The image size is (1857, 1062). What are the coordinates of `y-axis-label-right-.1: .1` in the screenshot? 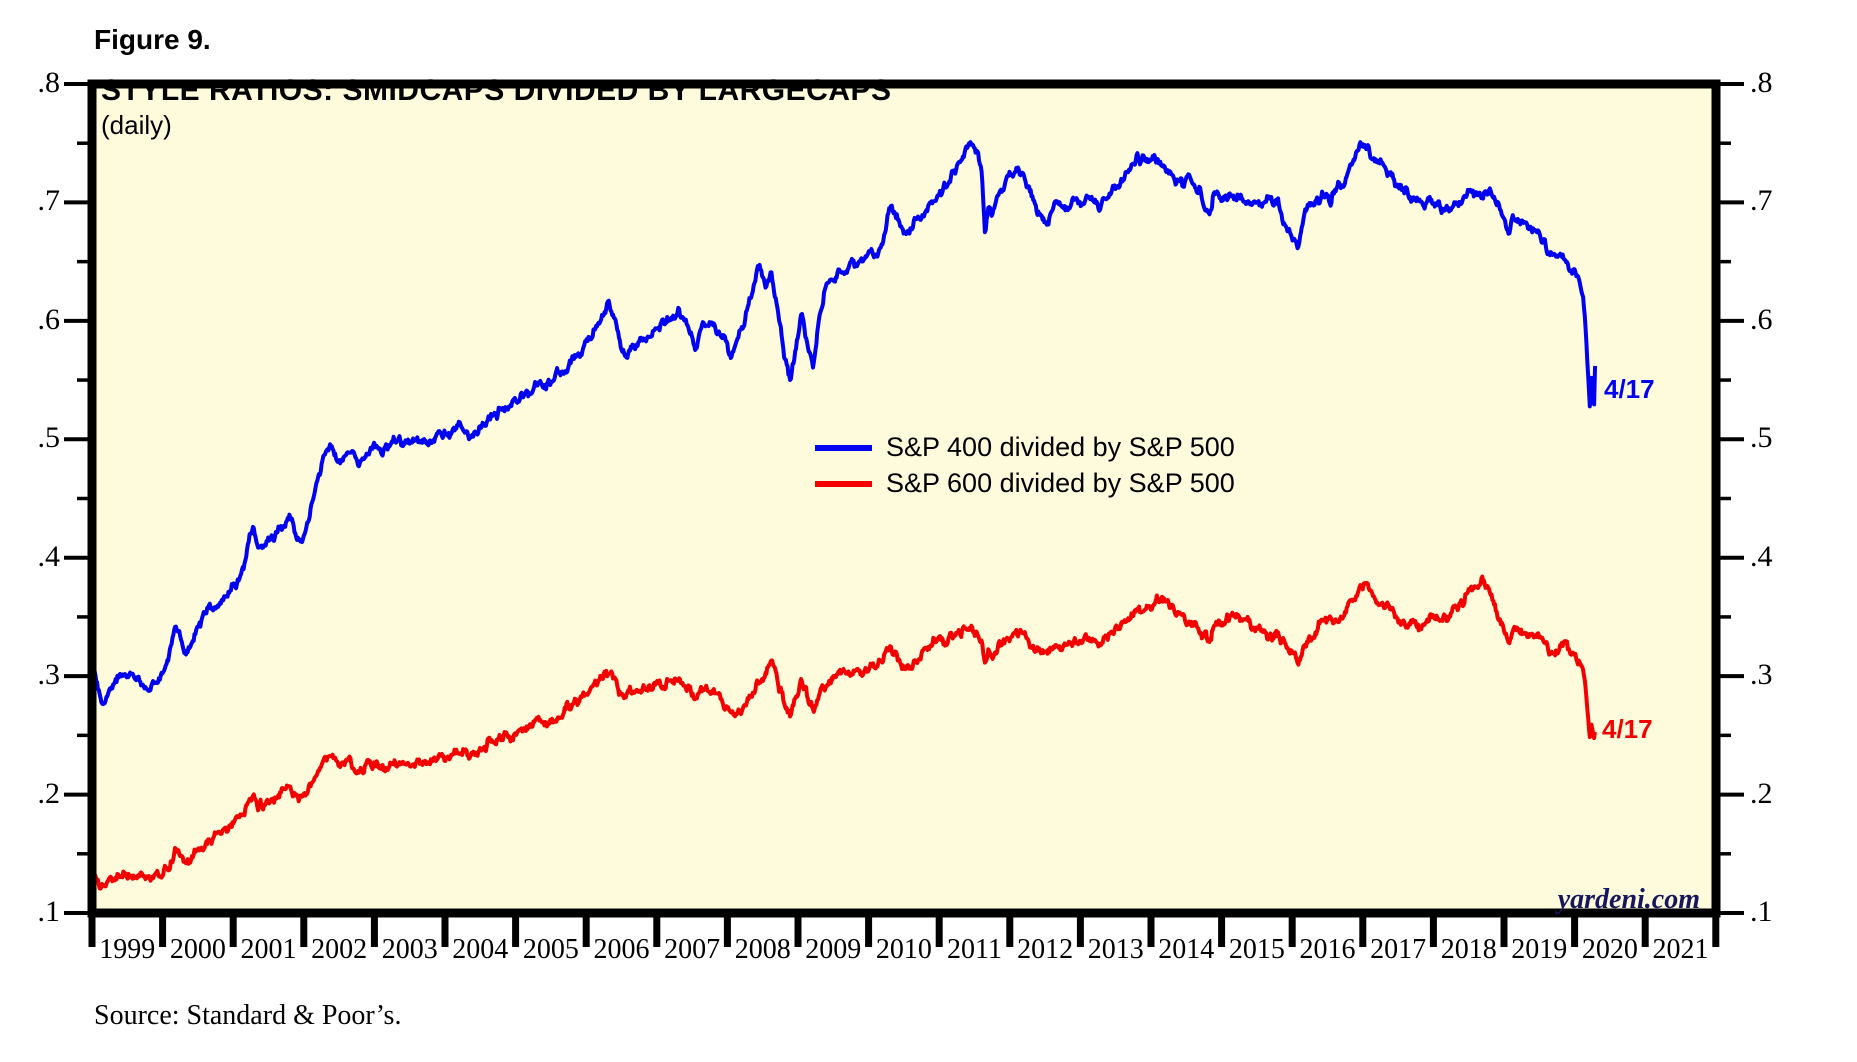 It's located at (1761, 911).